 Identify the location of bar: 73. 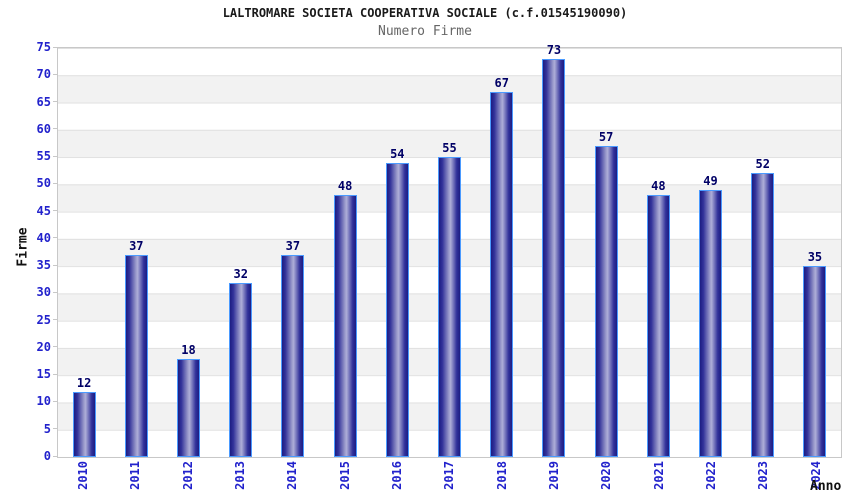
(554, 250).